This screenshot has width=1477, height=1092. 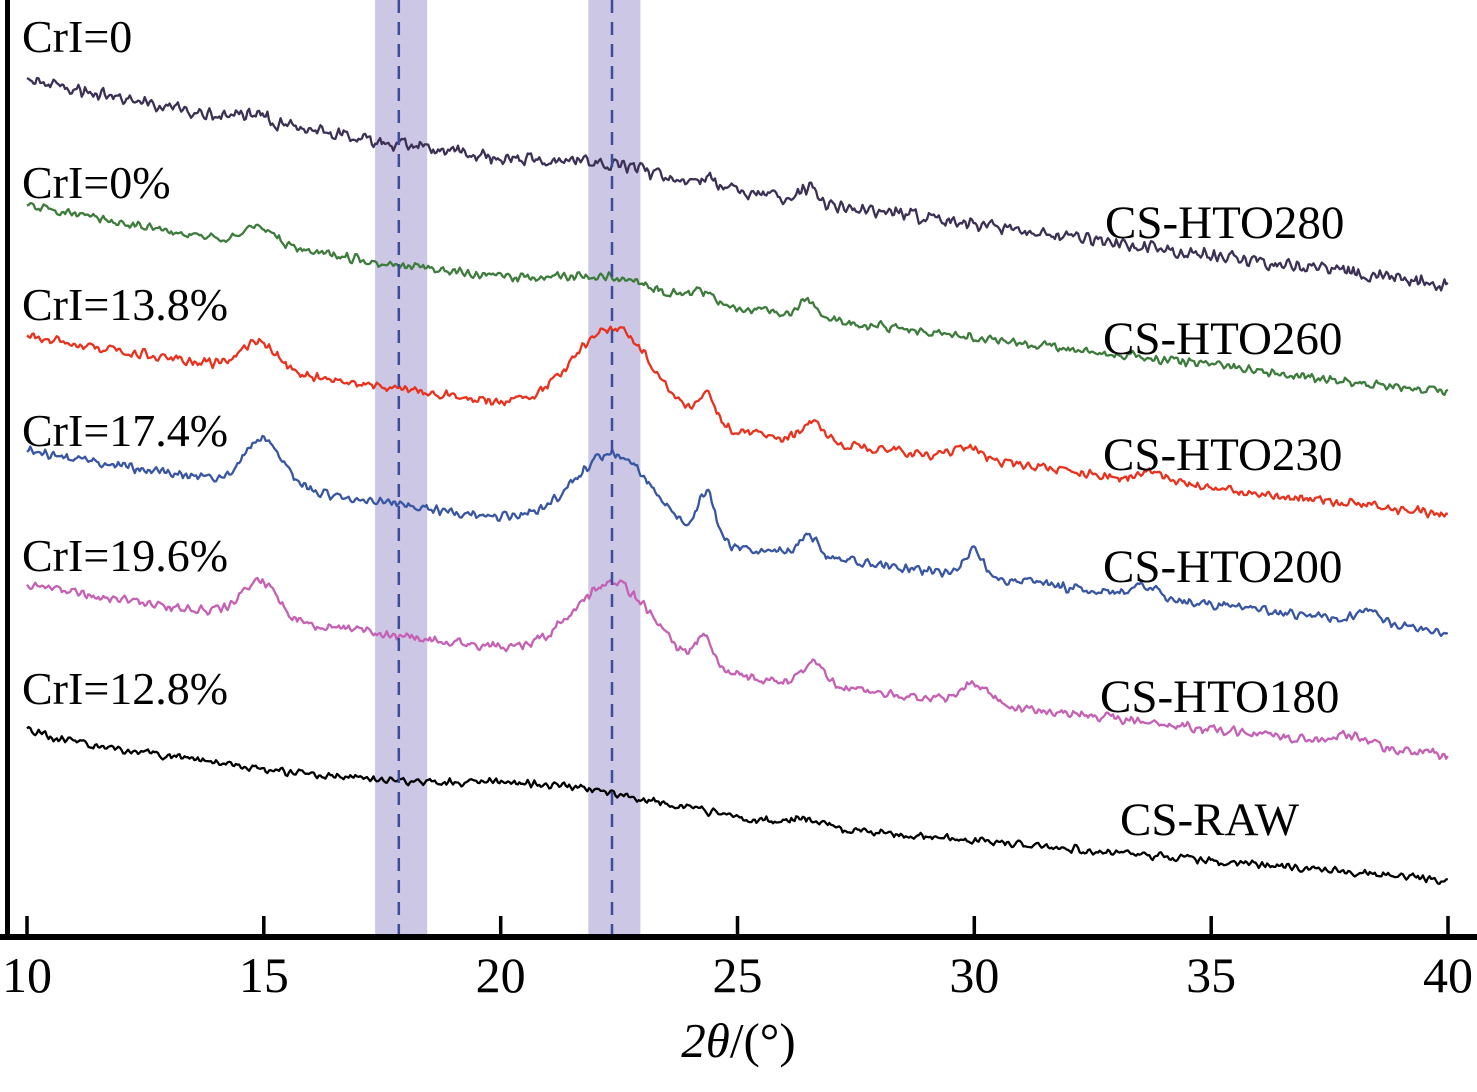 What do you see at coordinates (738, 937) in the screenshot?
I see `x-axis-line` at bounding box center [738, 937].